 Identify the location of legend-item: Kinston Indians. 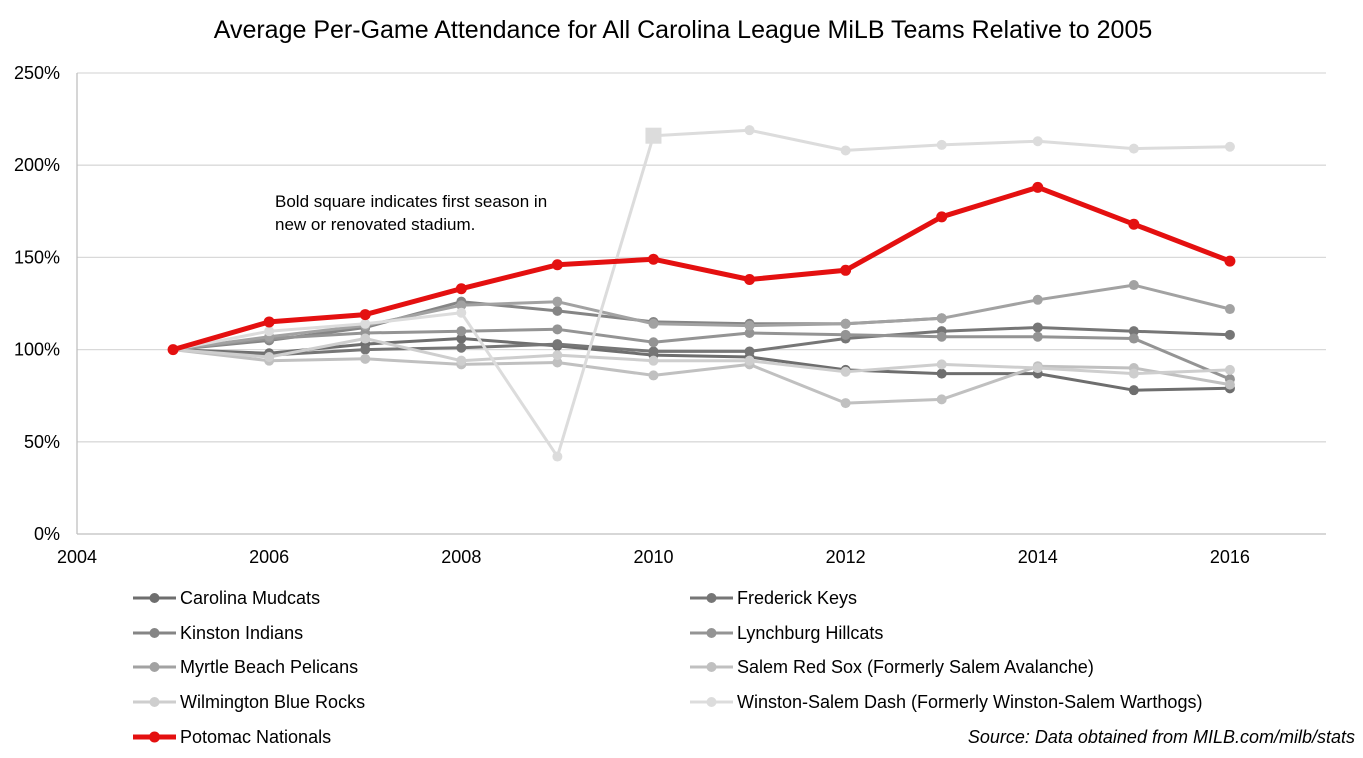
(218, 633).